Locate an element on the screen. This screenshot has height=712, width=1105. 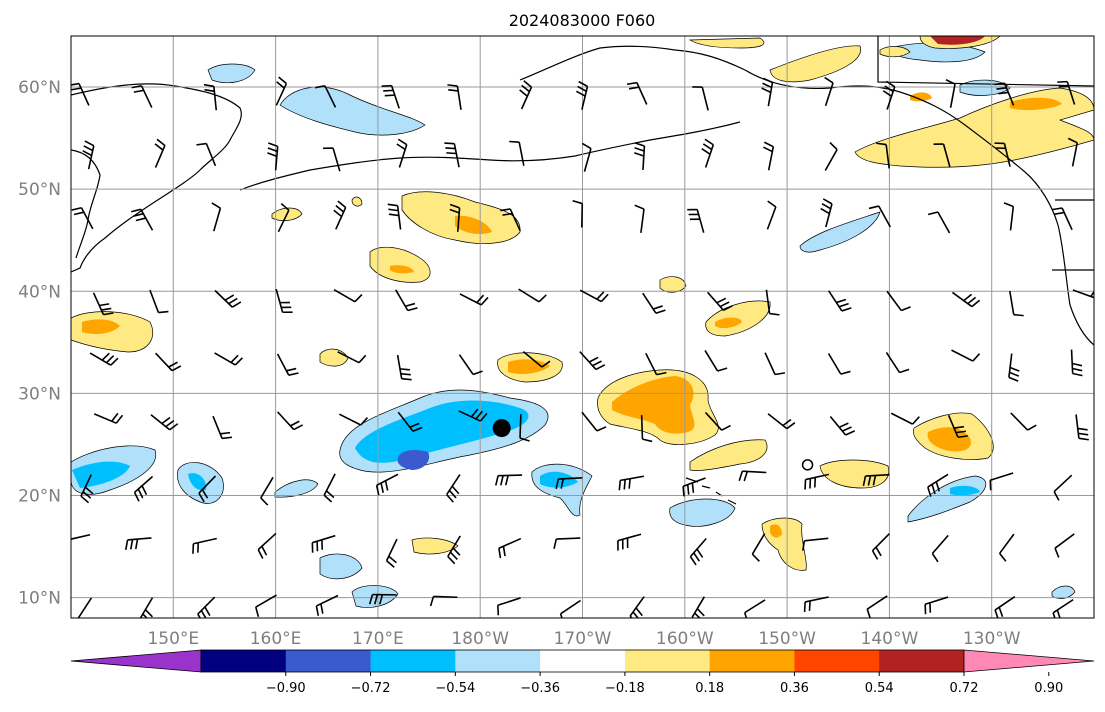
lat-tick-label: 40°N is located at coordinates (39, 292).